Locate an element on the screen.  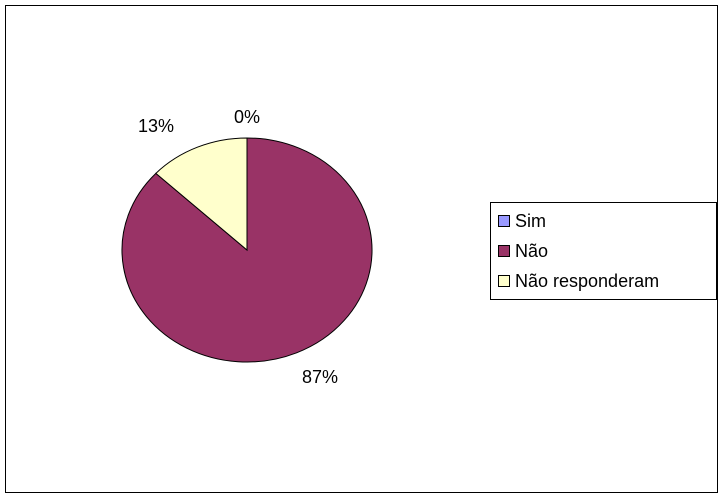
legend-item-nao-responderam: Não responderam is located at coordinates (607, 281).